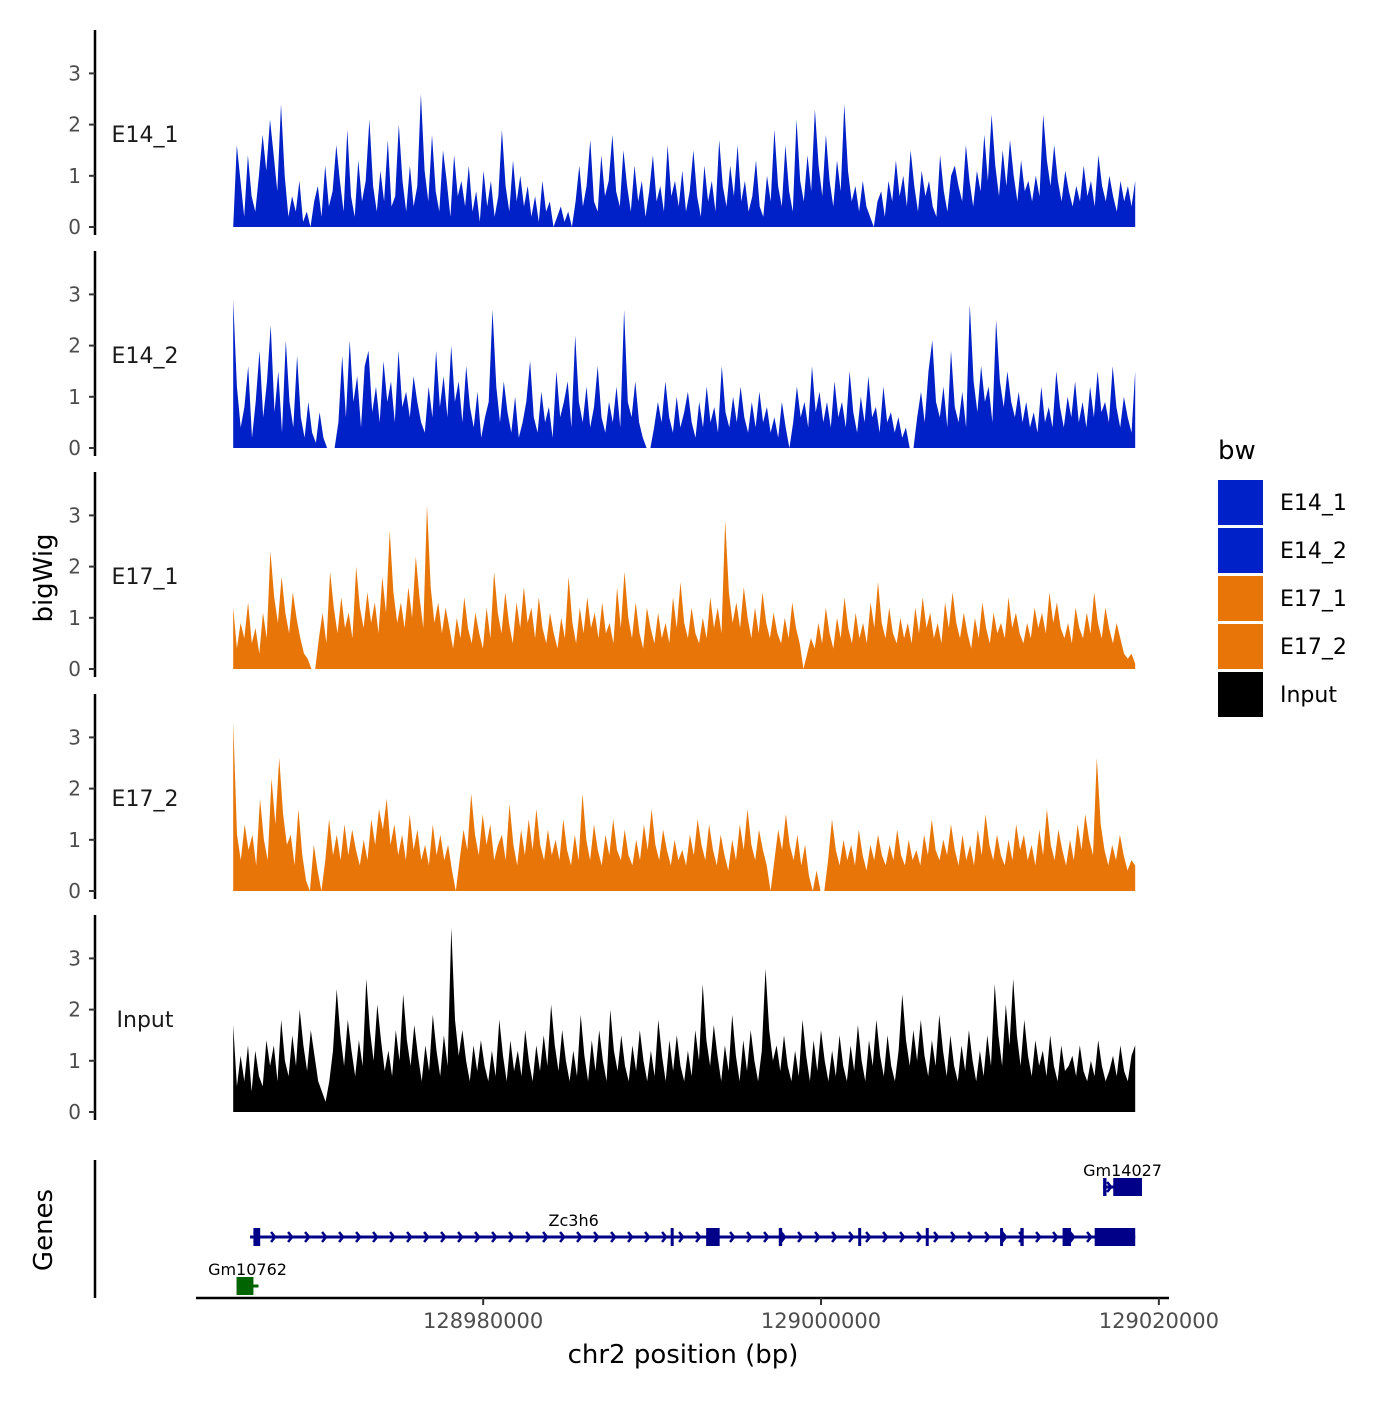  What do you see at coordinates (1122, 1170) in the screenshot?
I see `gene-label-gm14027: Gm14027` at bounding box center [1122, 1170].